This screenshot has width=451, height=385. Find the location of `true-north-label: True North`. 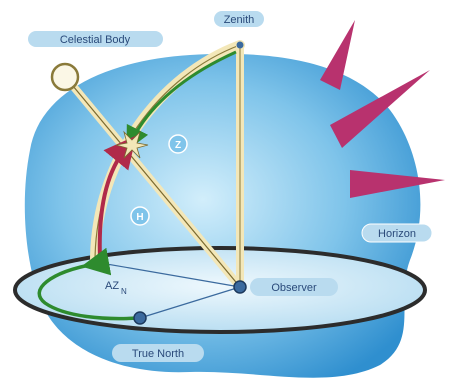

true-north-label: True North is located at coordinates (158, 354).